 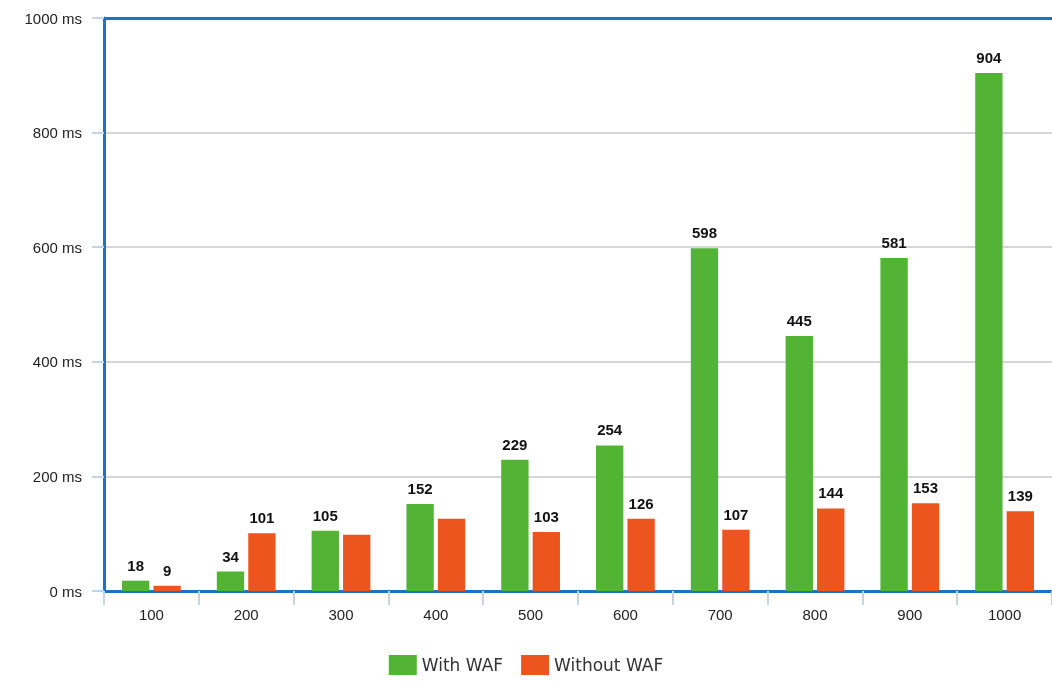 What do you see at coordinates (610, 430) in the screenshot?
I see `data-label: 254` at bounding box center [610, 430].